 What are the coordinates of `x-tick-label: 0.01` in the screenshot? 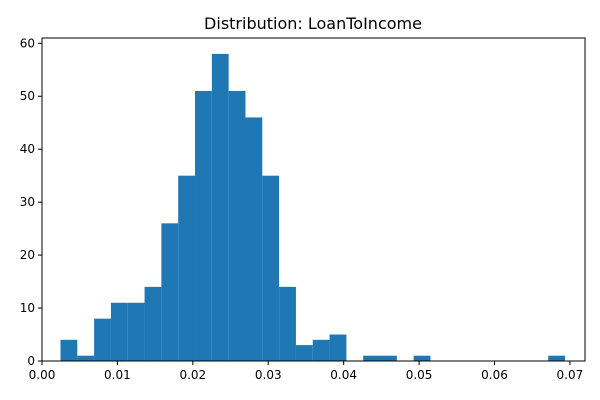 It's located at (117, 375).